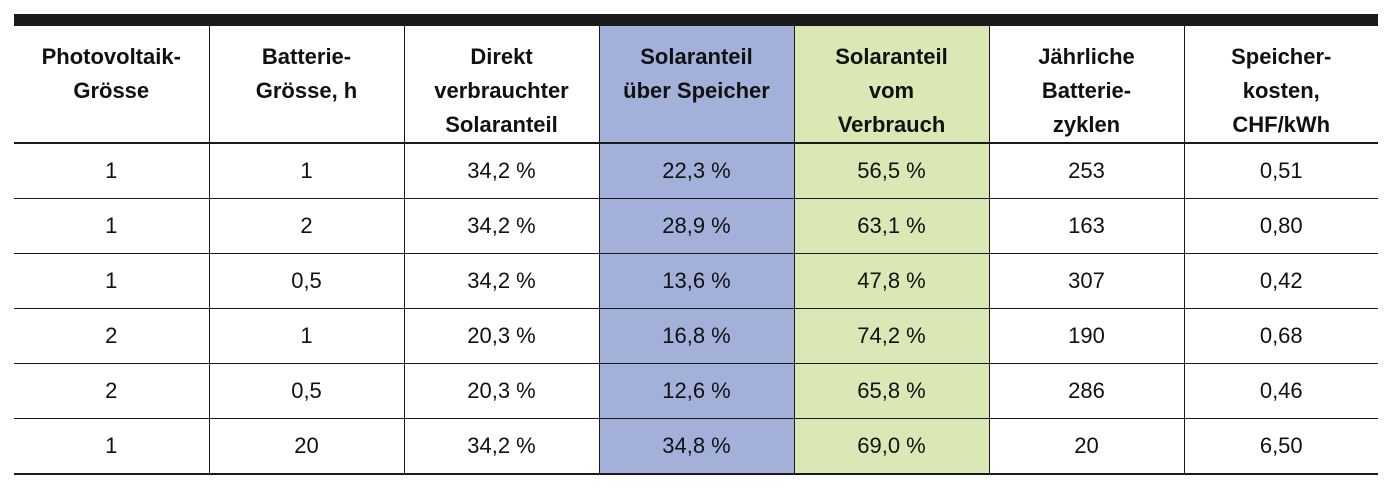  I want to click on cell-solaranteil-ueber-speicher: 12,6 %, so click(696, 391).